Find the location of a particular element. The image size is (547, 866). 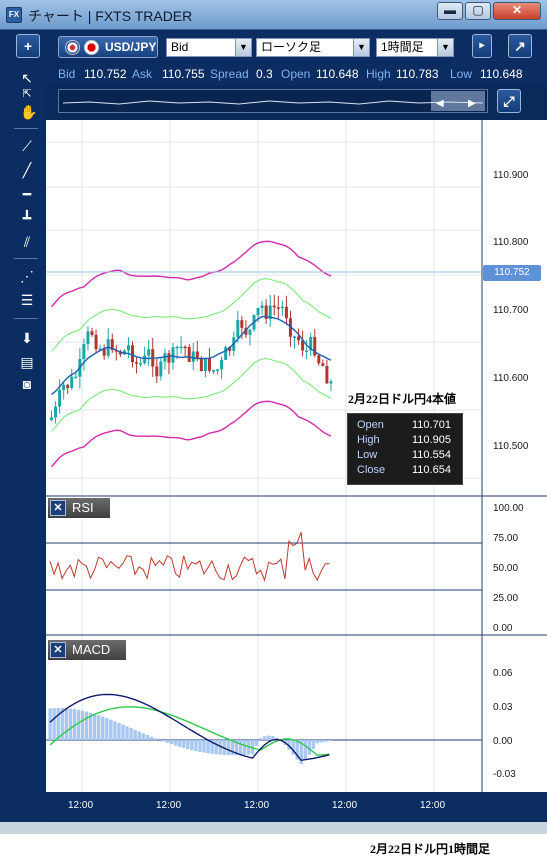

hand-icon: ✋ is located at coordinates (29, 112).